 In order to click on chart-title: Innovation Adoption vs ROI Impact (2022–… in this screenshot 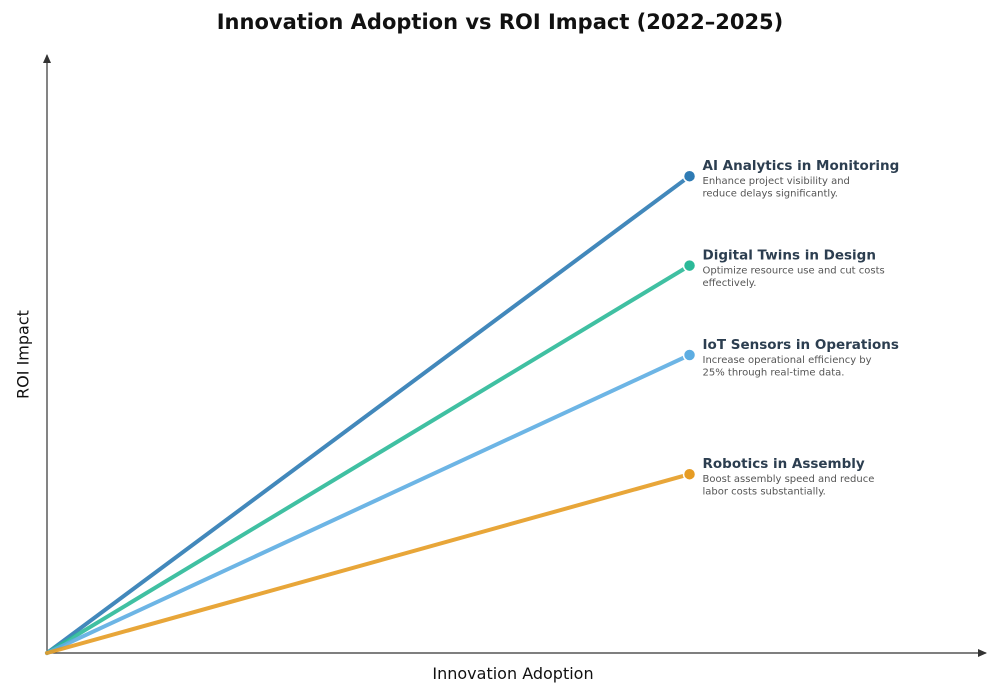, I will do `click(500, 22)`.